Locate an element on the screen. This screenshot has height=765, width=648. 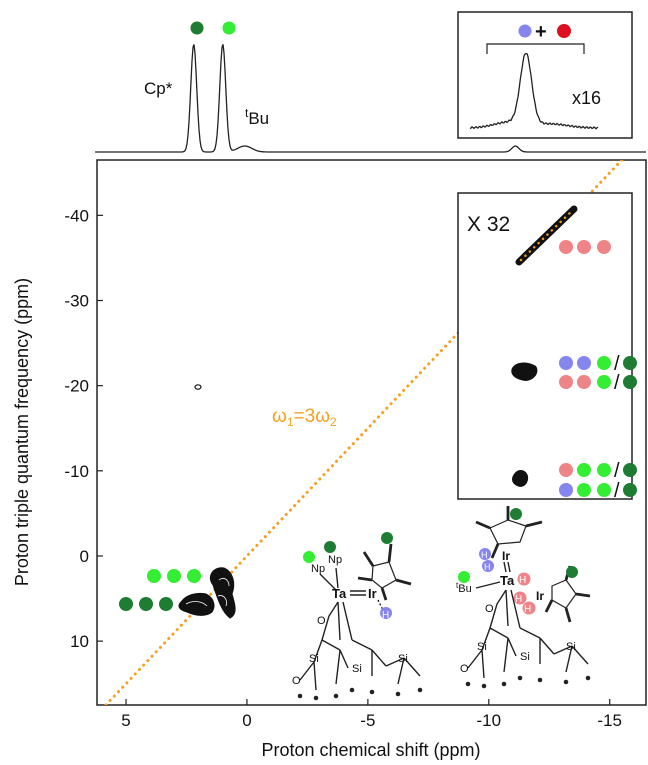
tbu-main: Bu is located at coordinates (258, 118).